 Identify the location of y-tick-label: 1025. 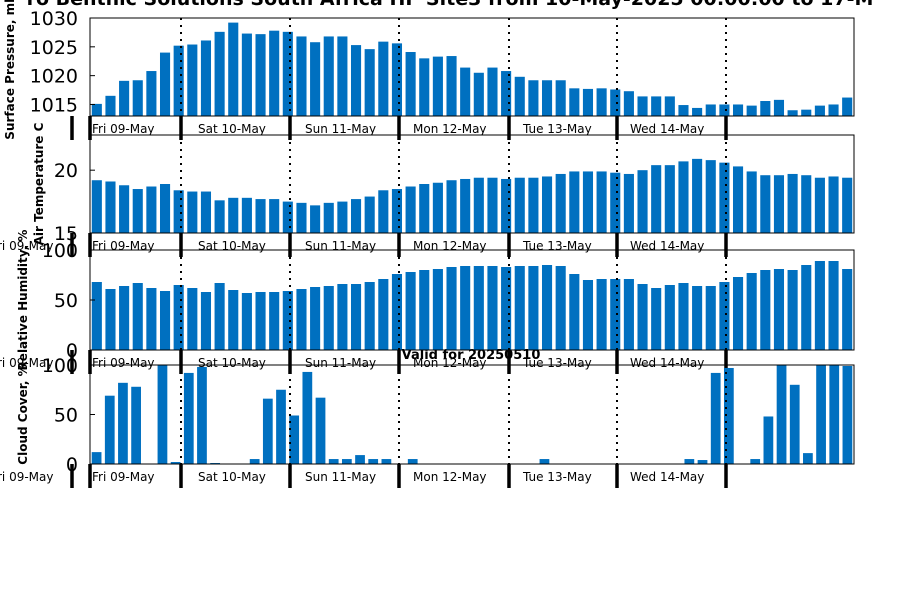
(54, 48).